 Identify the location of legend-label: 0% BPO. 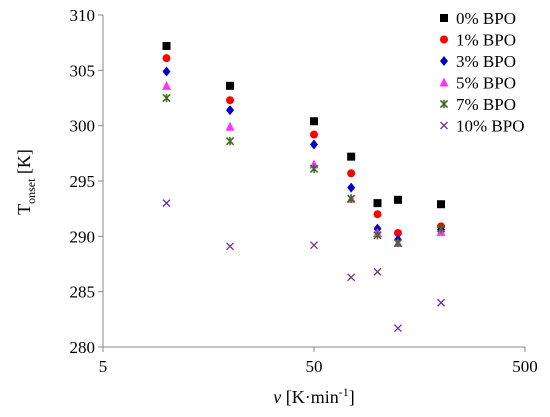
(486, 18).